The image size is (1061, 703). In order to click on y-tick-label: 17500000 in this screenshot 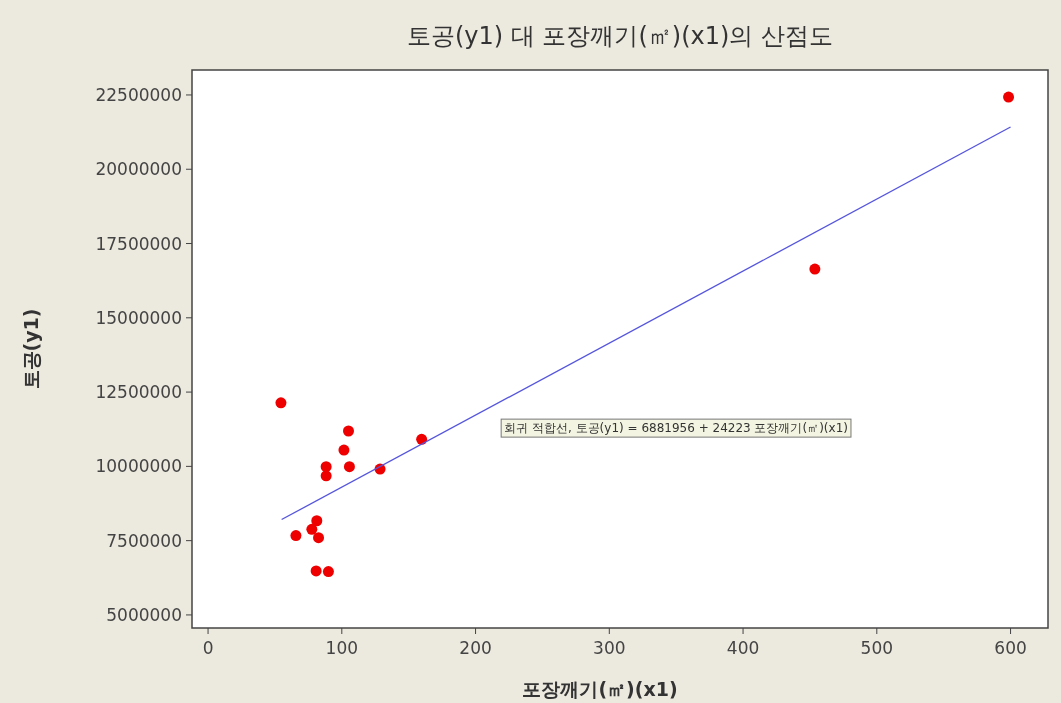, I will do `click(138, 243)`.